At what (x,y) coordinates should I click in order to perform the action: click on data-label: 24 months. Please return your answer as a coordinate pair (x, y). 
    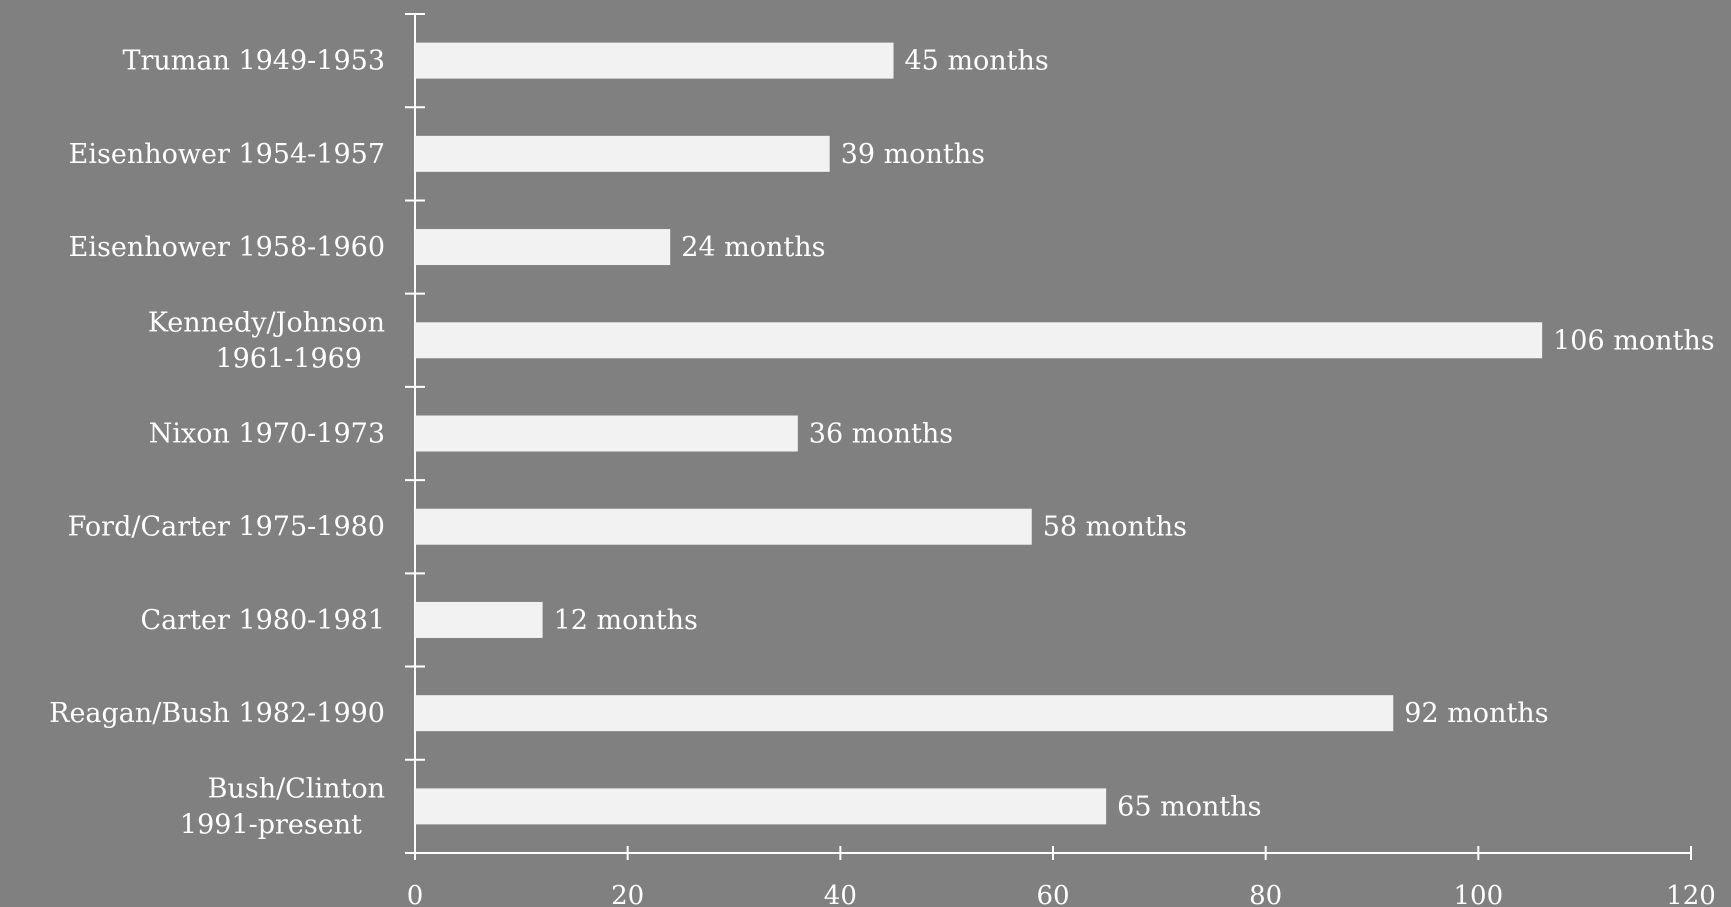
    Looking at the image, I should click on (753, 247).